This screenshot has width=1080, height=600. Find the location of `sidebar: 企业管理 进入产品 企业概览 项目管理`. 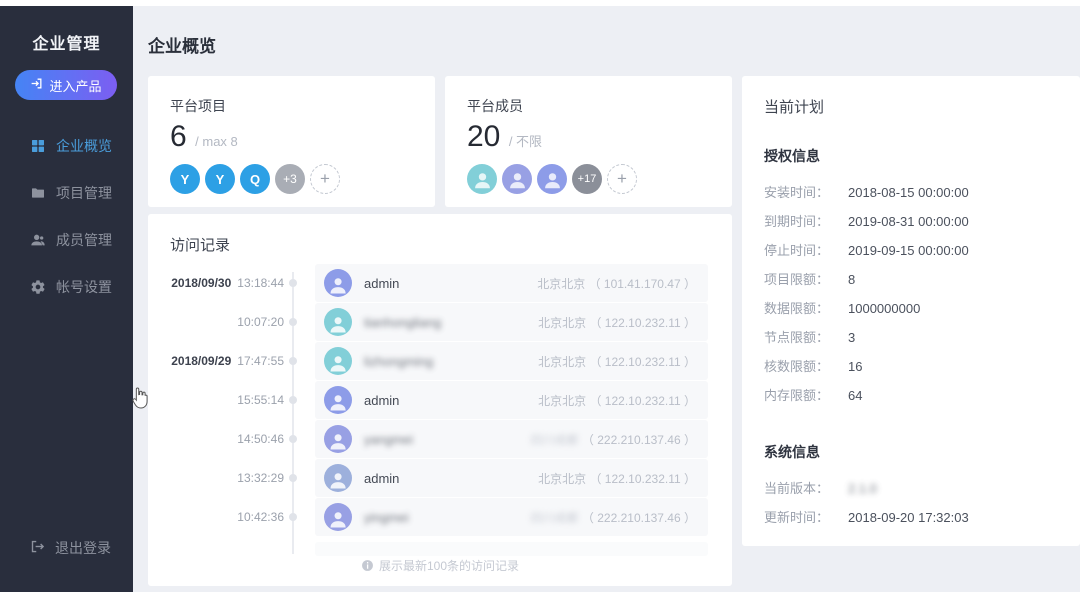

sidebar: 企业管理 进入产品 企业概览 项目管理 is located at coordinates (66, 299).